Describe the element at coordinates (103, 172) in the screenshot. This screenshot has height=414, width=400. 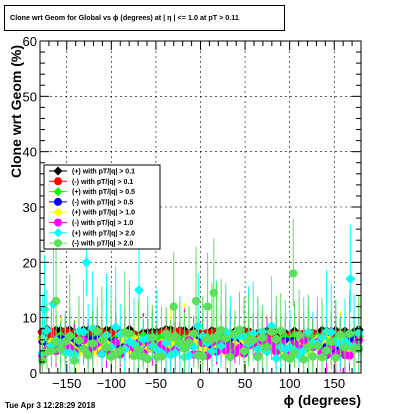
I see `legend-label: (+) with pT/|q| > 0.1` at that location.